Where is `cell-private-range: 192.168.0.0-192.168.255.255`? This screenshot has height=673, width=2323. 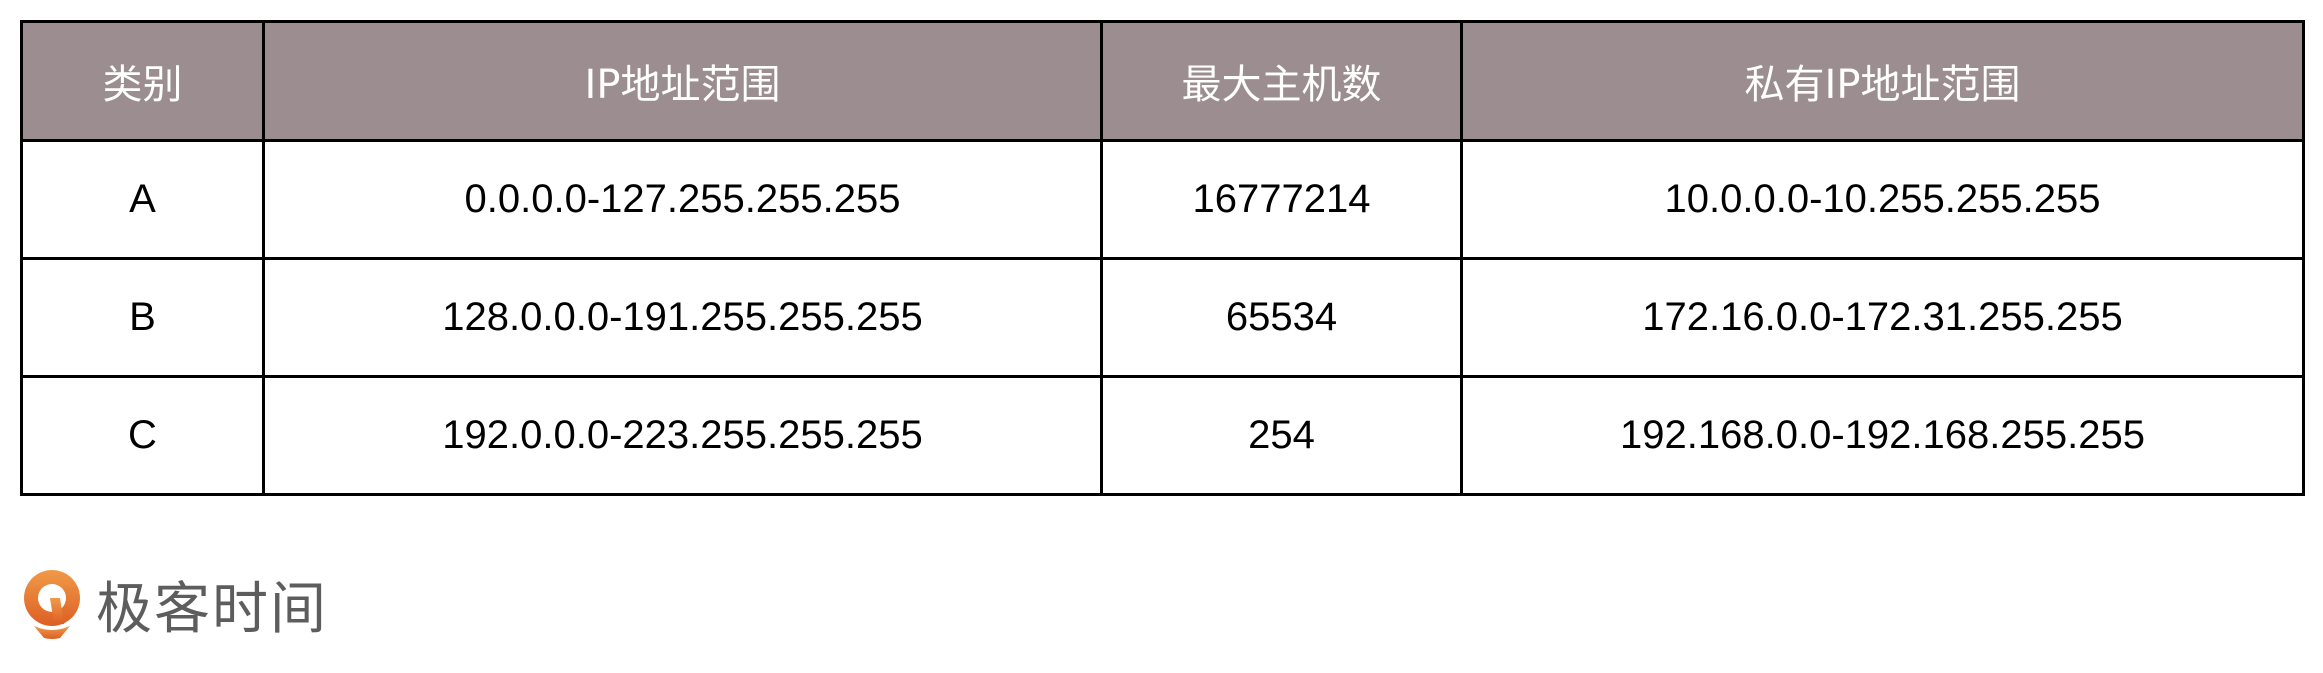
cell-private-range: 192.168.0.0-192.168.255.255 is located at coordinates (1882, 435).